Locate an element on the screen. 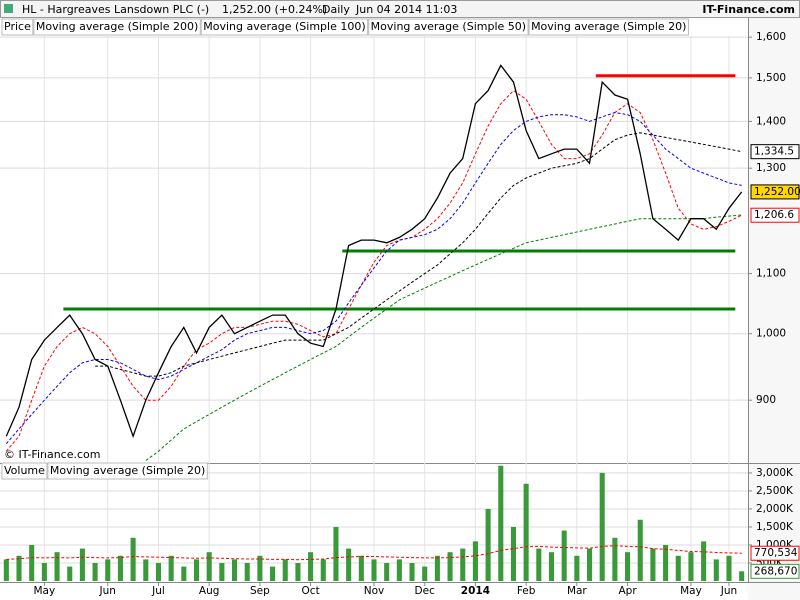 Image resolution: width=800 pixels, height=600 pixels. x-tick-label: Jun is located at coordinates (107, 591).